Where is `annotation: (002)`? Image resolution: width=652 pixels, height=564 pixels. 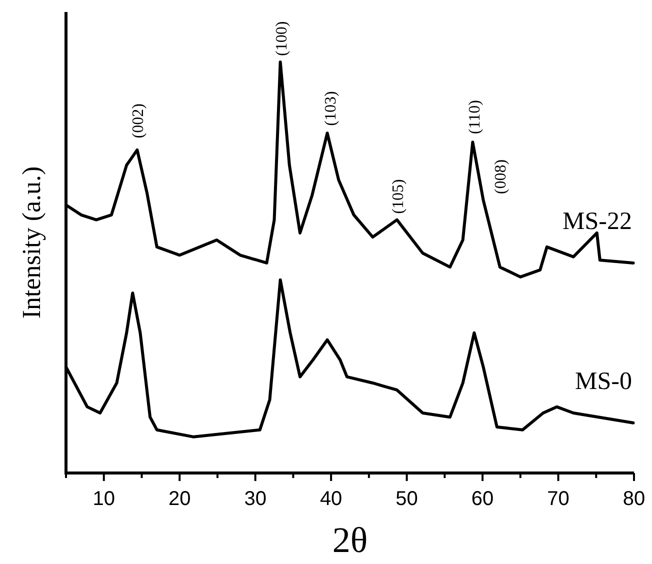
annotation: (002) is located at coordinates (139, 121).